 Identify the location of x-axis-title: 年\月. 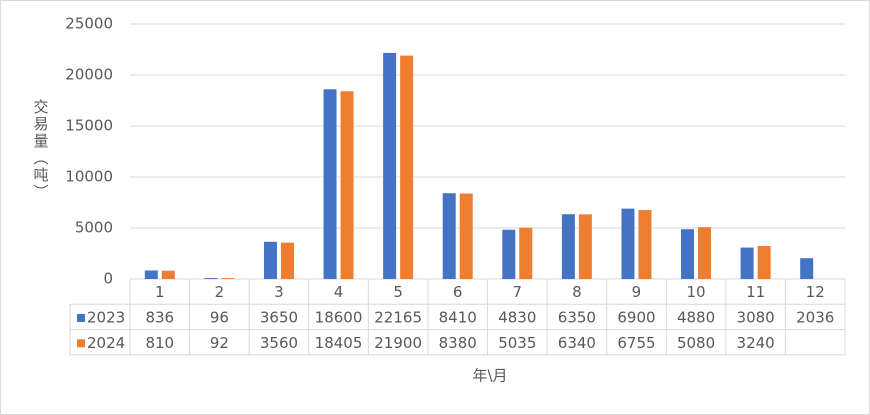
(489, 376).